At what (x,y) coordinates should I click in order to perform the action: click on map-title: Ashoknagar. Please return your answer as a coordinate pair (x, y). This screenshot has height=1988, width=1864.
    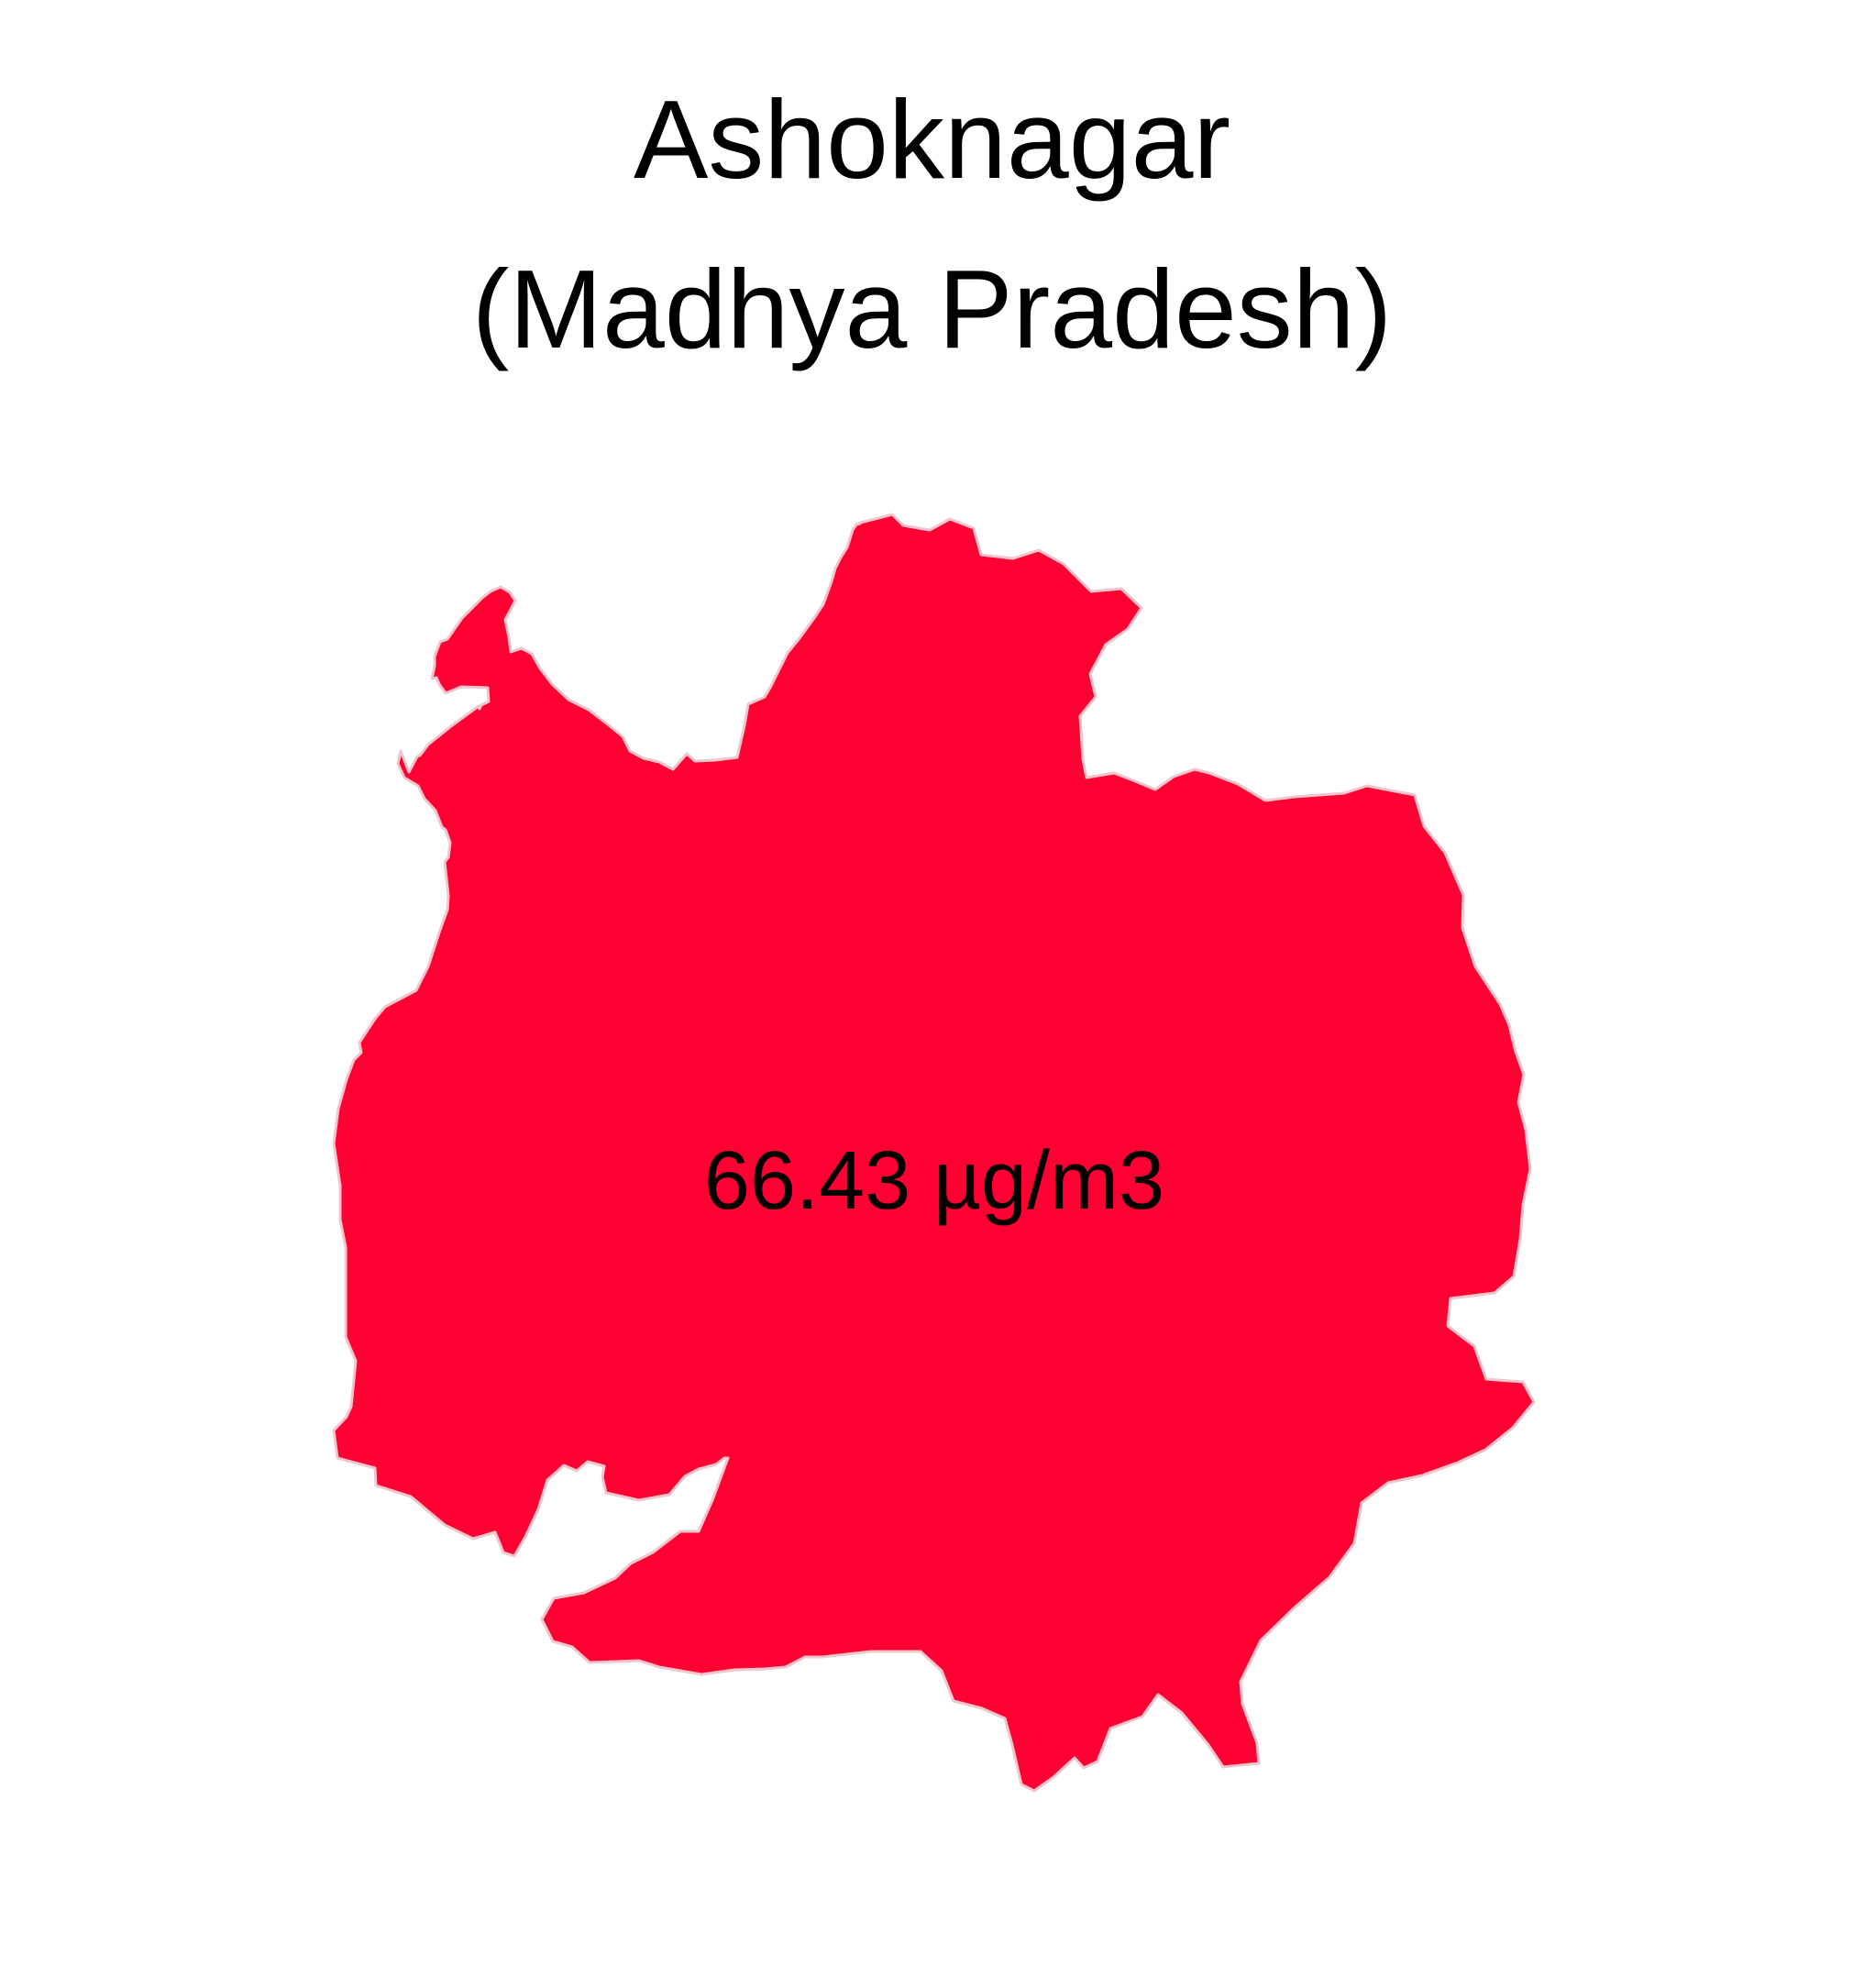
    Looking at the image, I should click on (932, 139).